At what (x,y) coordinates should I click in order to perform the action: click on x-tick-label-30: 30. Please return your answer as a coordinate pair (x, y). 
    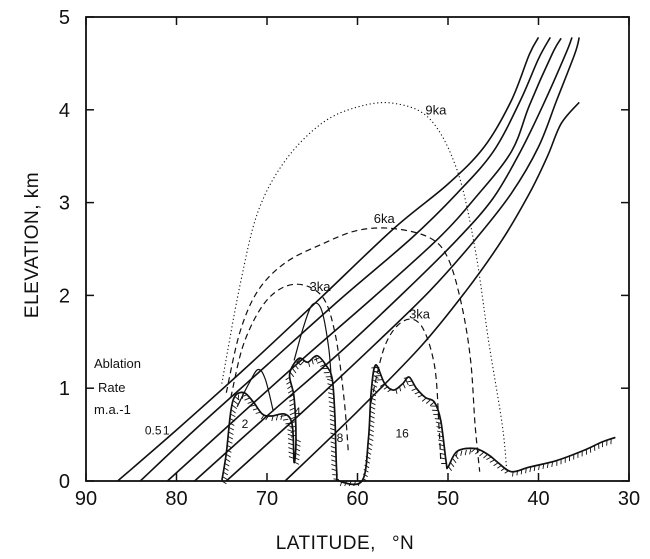
    Looking at the image, I should click on (629, 499).